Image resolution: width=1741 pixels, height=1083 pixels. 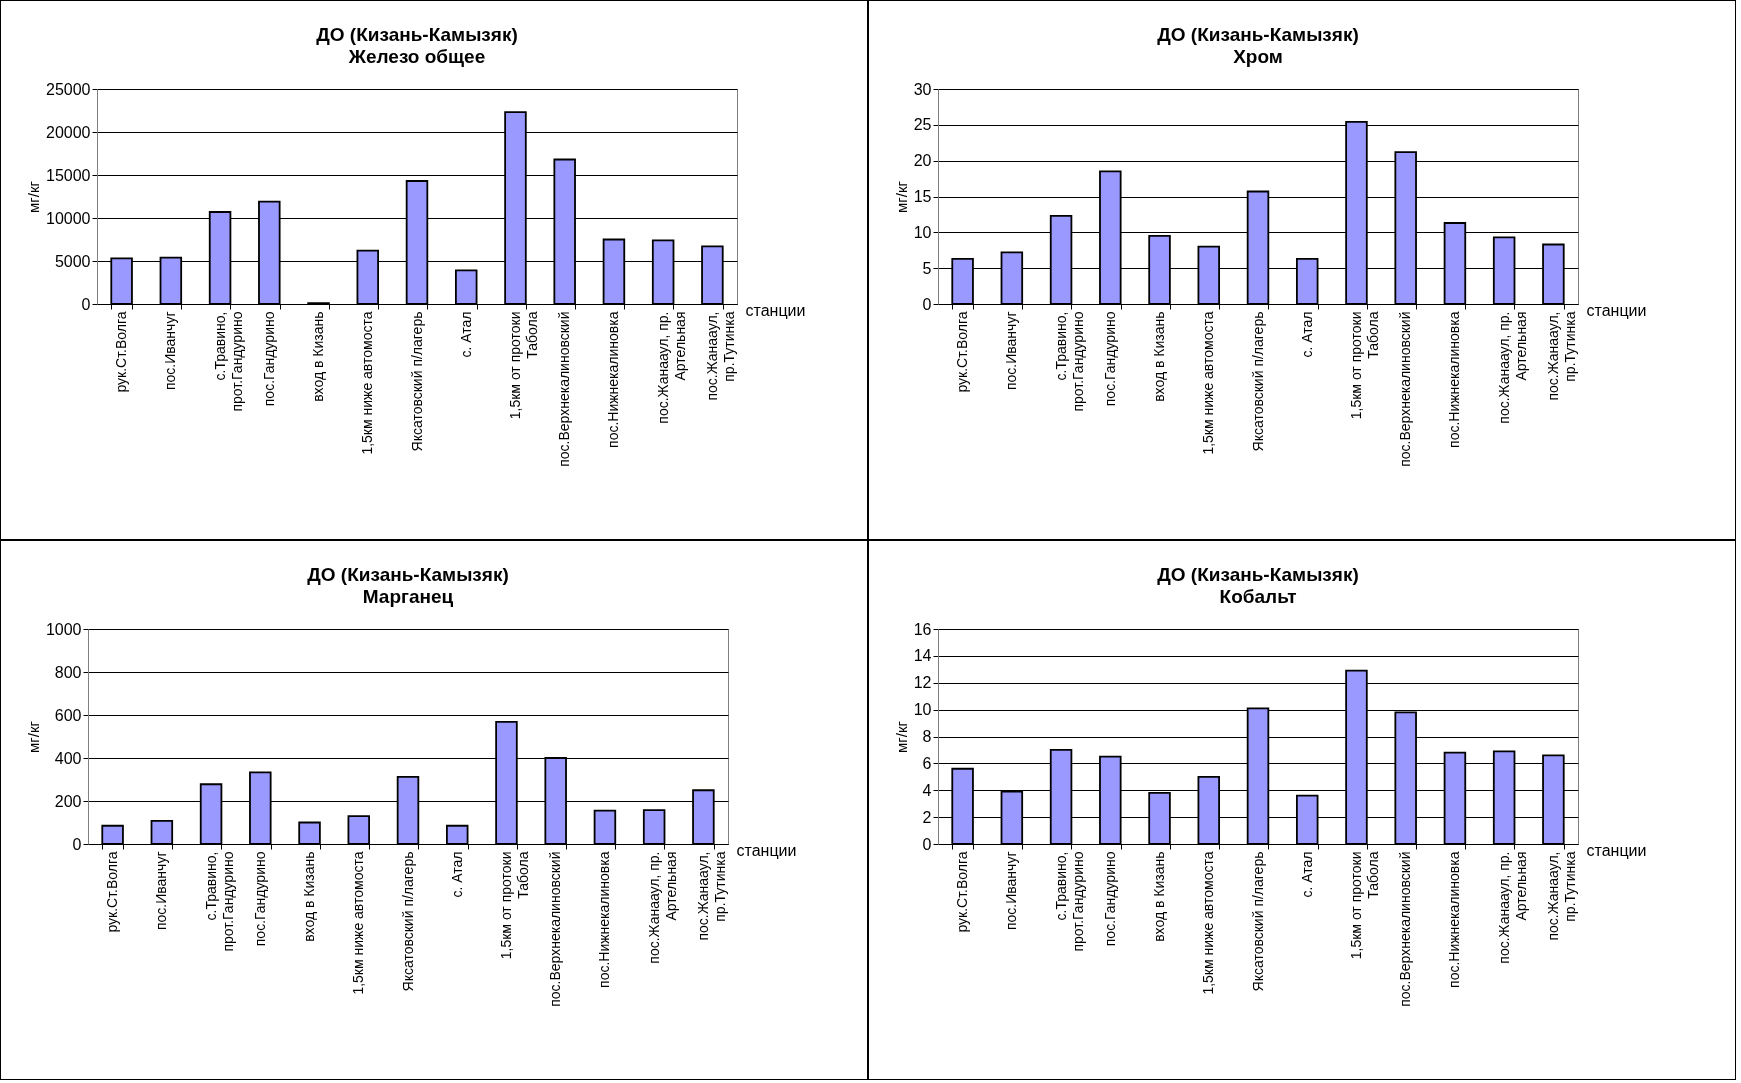 I want to click on y-tick-label: 5, so click(x=927, y=268).